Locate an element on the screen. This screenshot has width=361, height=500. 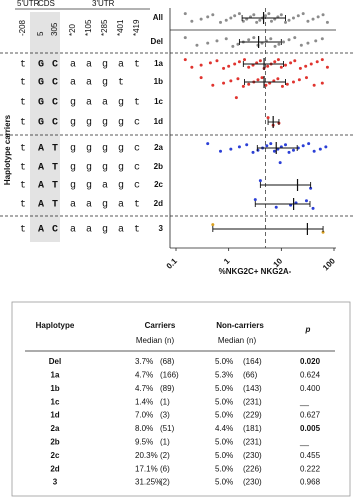
position-label: -208 is located at coordinates (22, 27).